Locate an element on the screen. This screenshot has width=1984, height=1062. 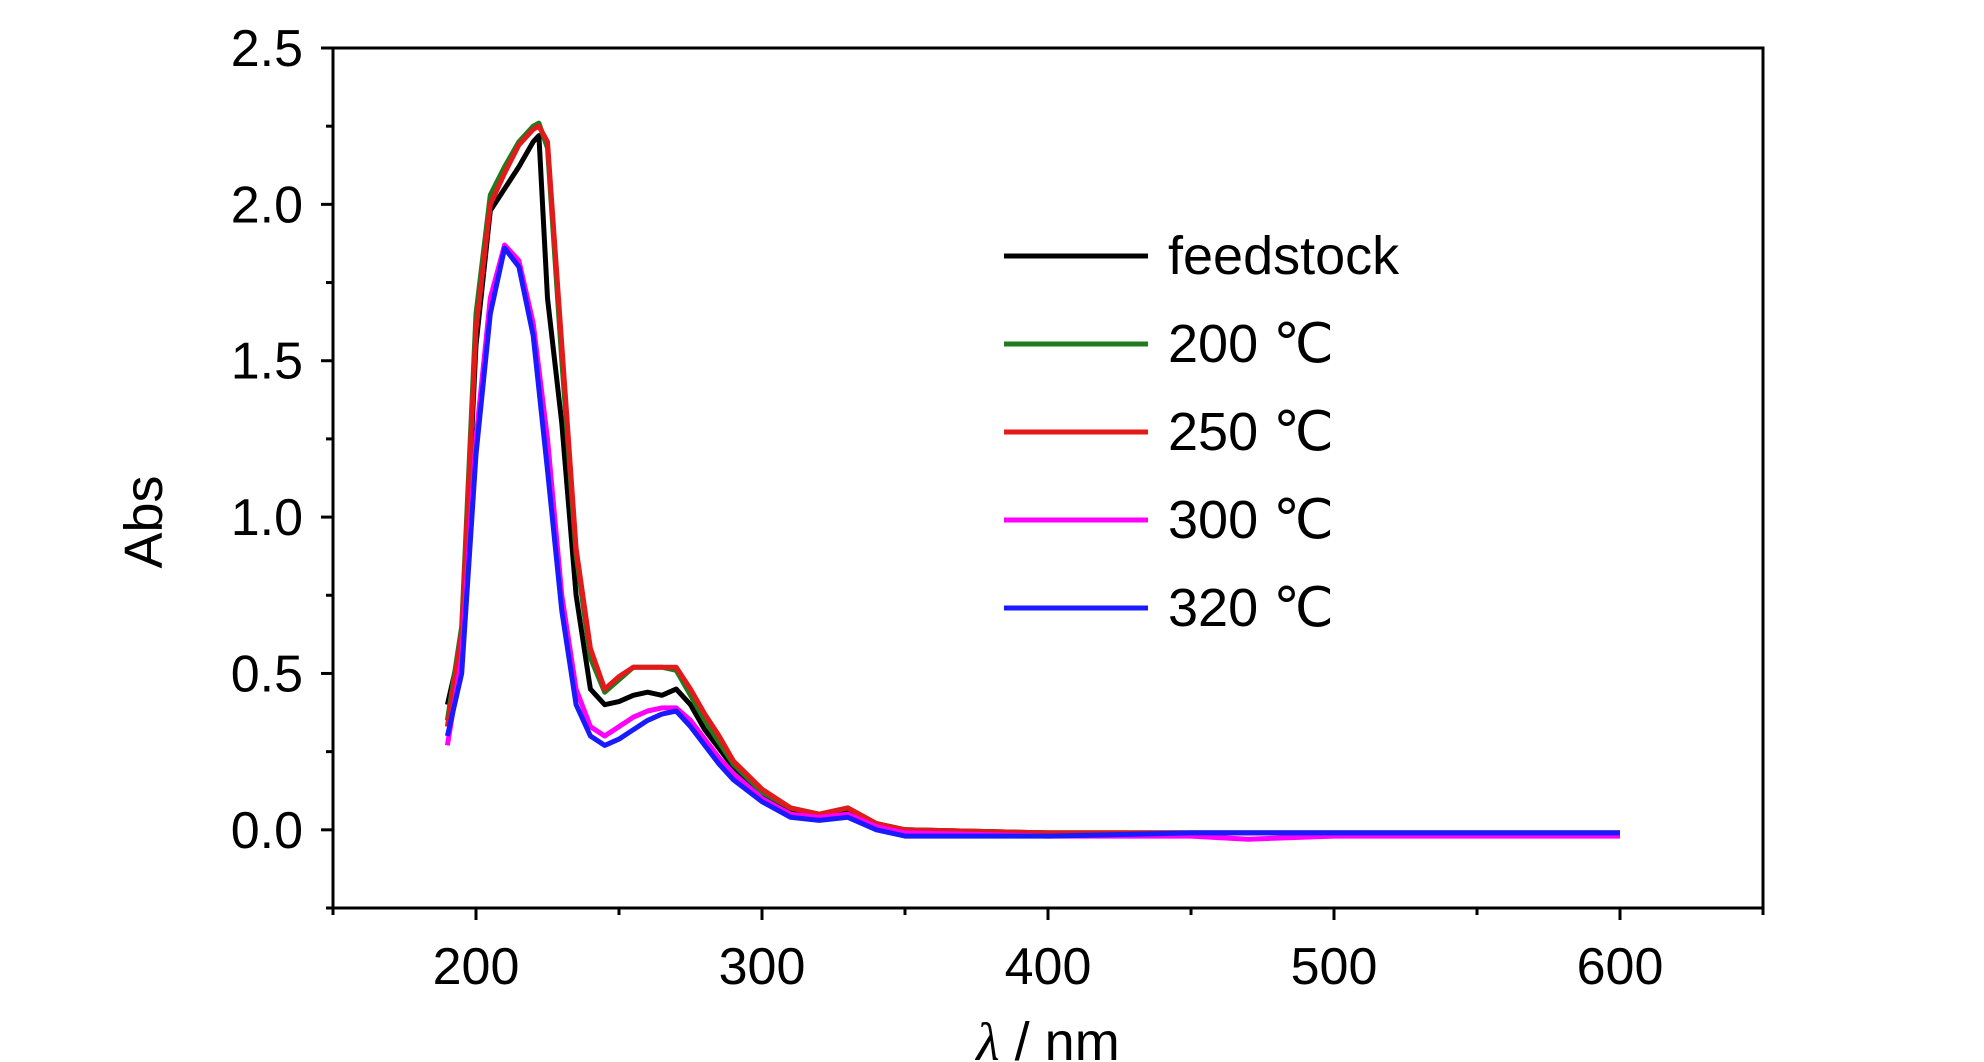
y-tick-label: 1.5 is located at coordinates (267, 362).